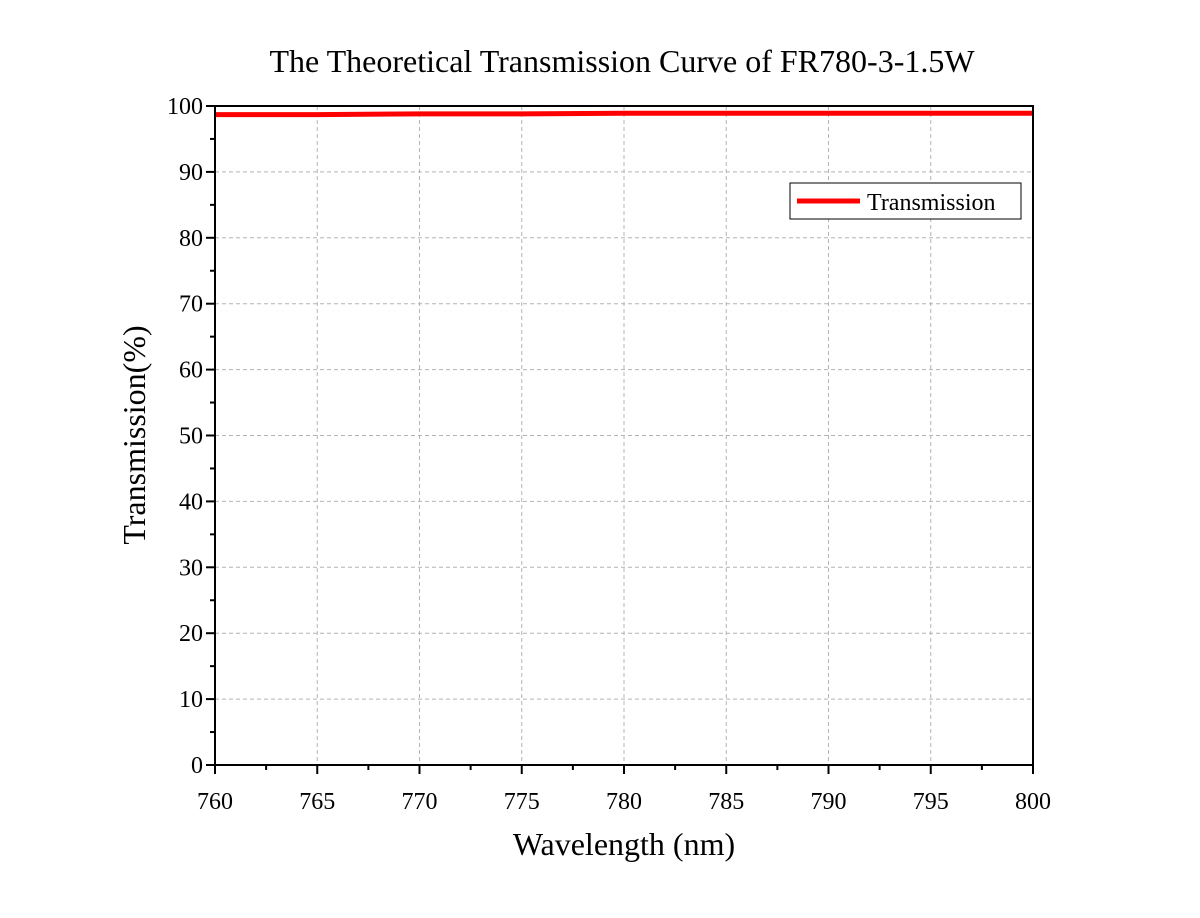 Image resolution: width=1200 pixels, height=918 pixels. Describe the element at coordinates (191, 568) in the screenshot. I see `y-tick-label: 30` at that location.